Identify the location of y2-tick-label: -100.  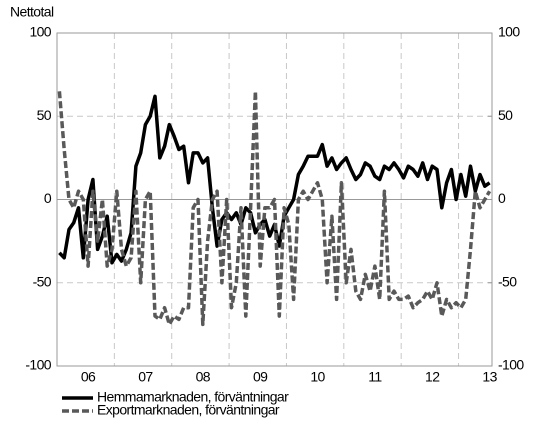
(511, 365).